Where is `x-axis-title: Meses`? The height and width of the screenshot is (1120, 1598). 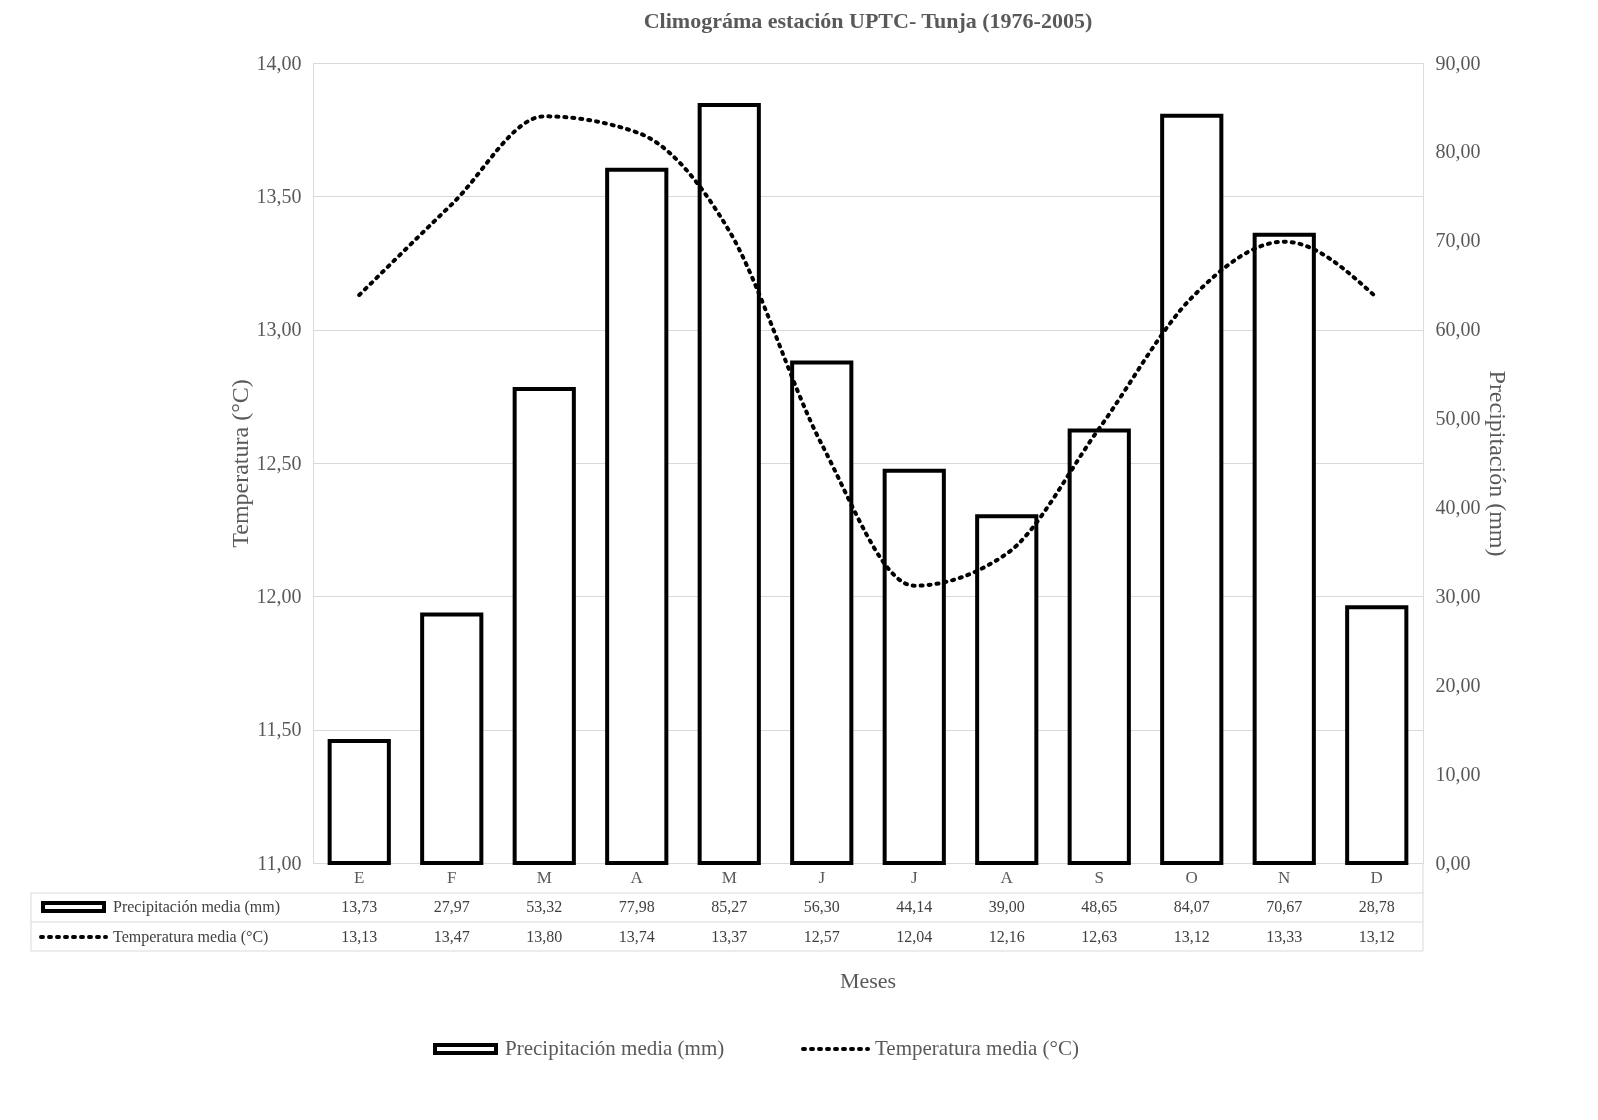 x-axis-title: Meses is located at coordinates (868, 980).